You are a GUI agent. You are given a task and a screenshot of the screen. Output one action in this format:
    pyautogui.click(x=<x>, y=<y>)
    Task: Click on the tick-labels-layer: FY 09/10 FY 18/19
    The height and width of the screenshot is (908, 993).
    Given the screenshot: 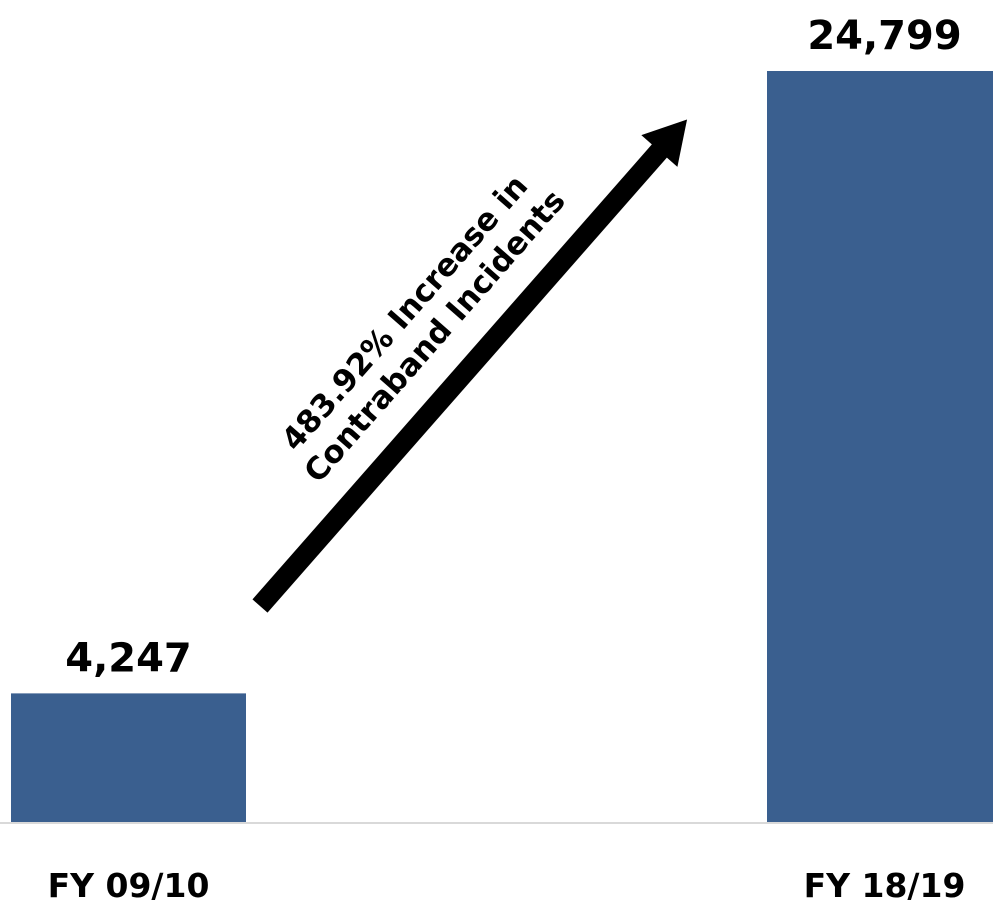 What is the action you would take?
    pyautogui.click(x=507, y=885)
    